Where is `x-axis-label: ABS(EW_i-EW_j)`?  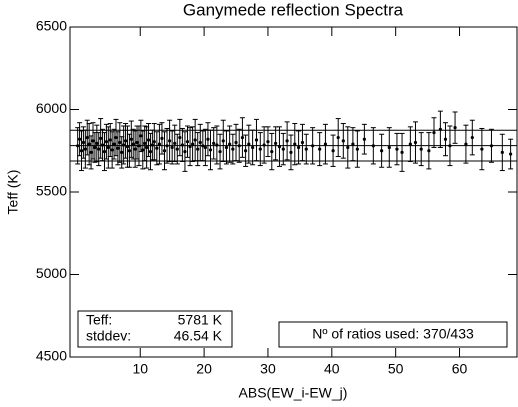 x-axis-label: ABS(EW_i-EW_j) is located at coordinates (293, 393).